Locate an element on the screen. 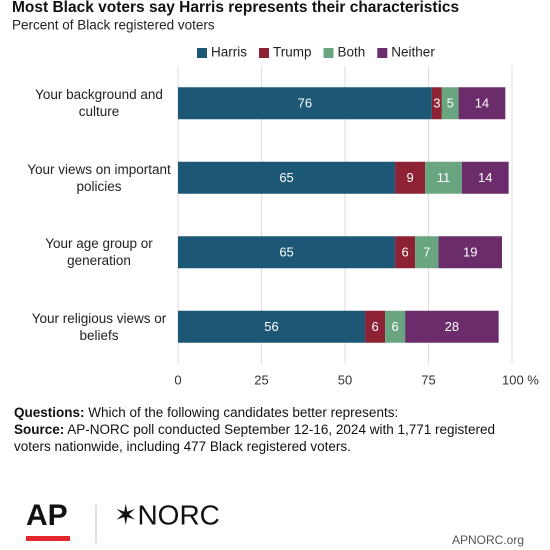 The image size is (550, 550). category-label: Your background and culture is located at coordinates (99, 103).